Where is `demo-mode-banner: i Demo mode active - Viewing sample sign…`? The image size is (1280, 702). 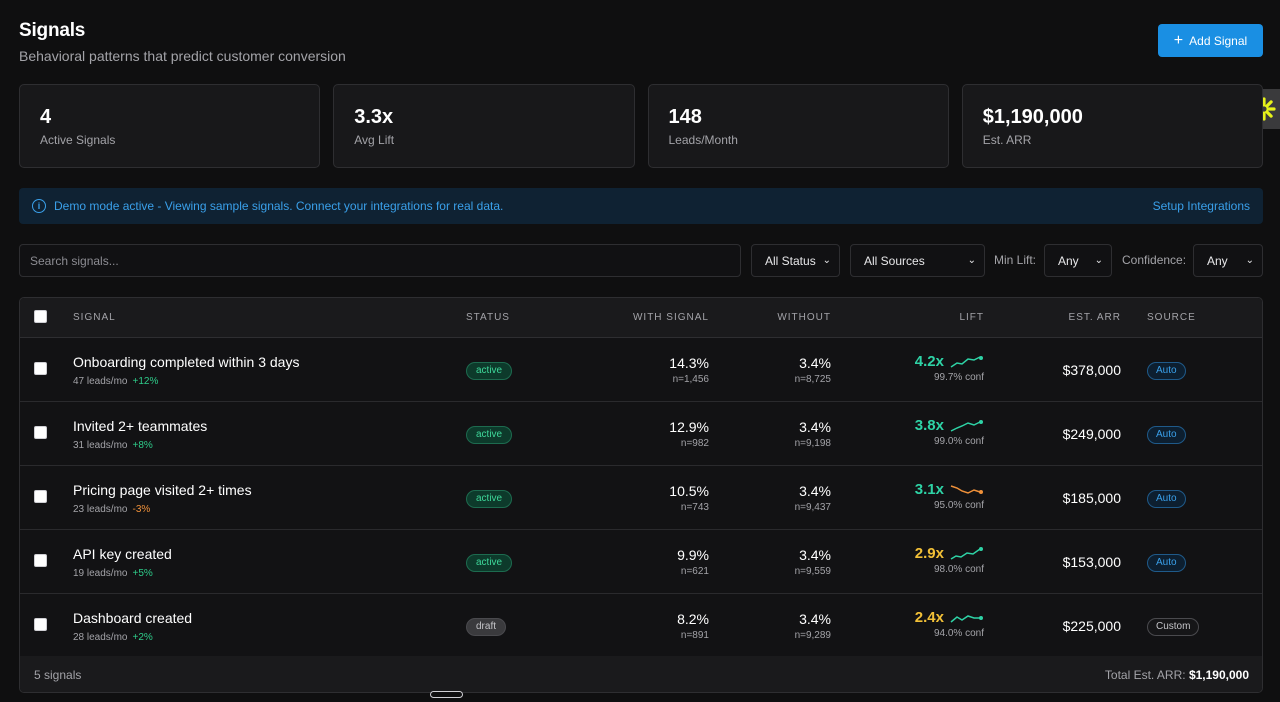 demo-mode-banner: i Demo mode active - Viewing sample sign… is located at coordinates (641, 206).